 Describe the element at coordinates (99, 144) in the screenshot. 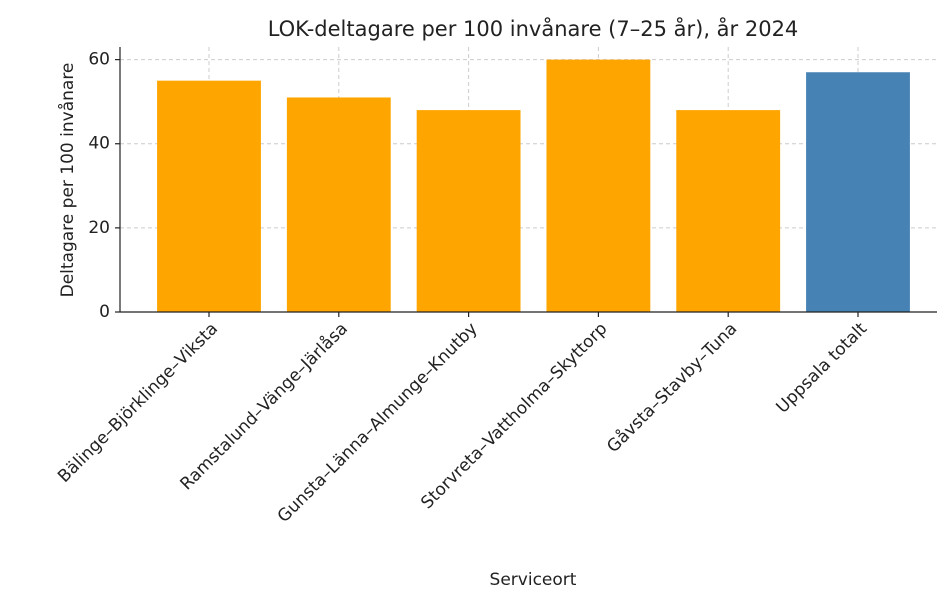

I see `y-tick-label: 40` at that location.